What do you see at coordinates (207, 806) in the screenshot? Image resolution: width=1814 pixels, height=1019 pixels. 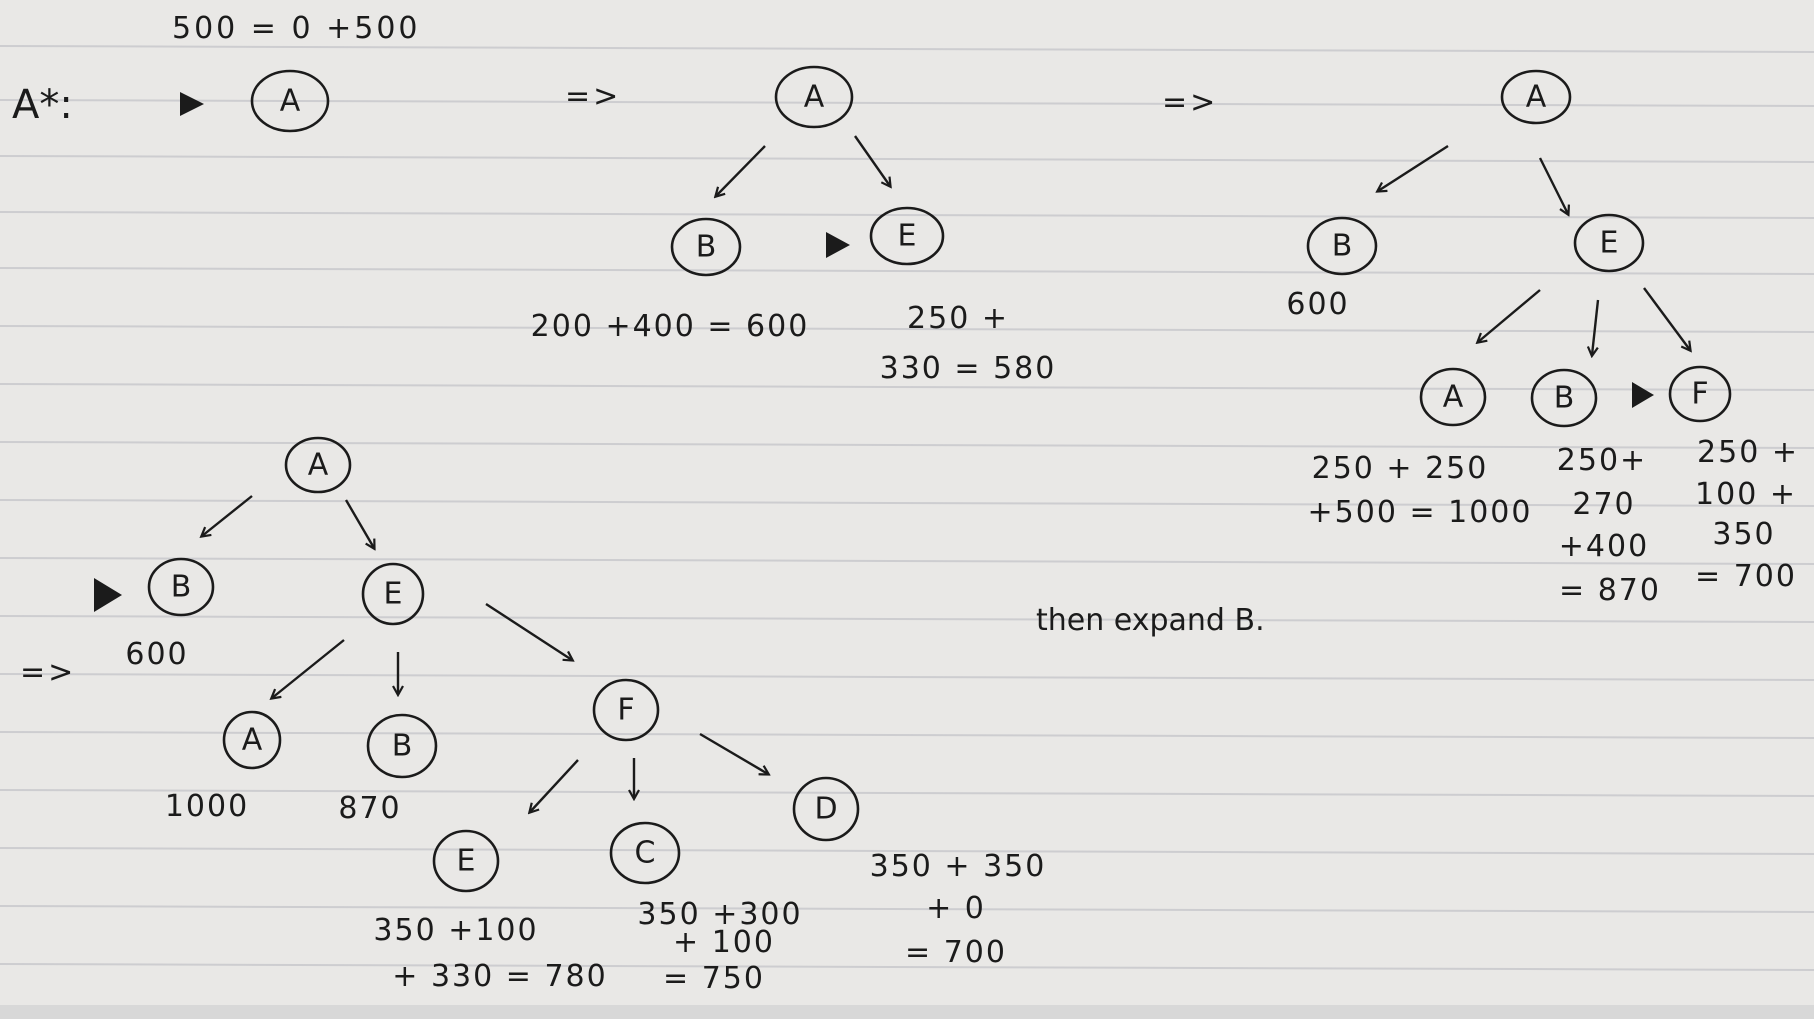 I see `cost-label: 1000` at bounding box center [207, 806].